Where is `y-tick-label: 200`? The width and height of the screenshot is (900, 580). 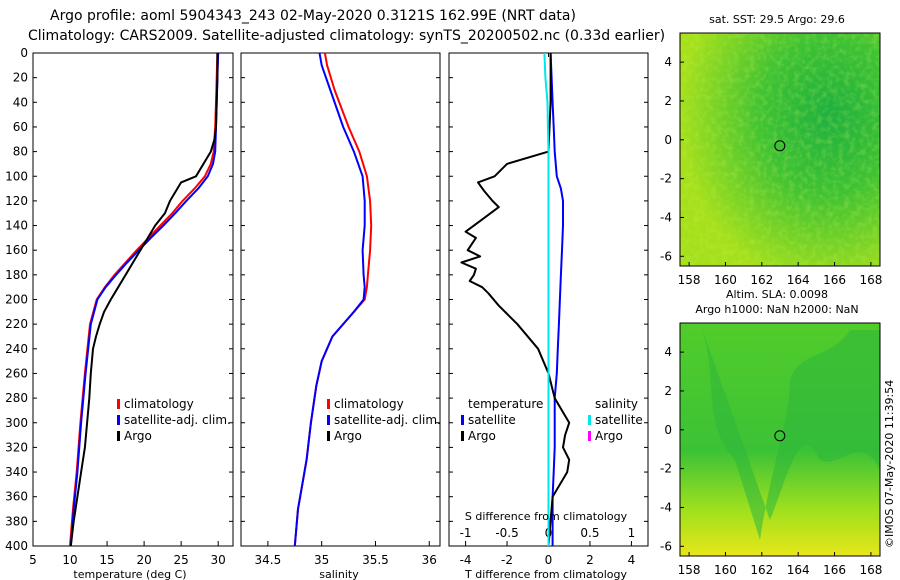 y-tick-label: 200 is located at coordinates (16, 300).